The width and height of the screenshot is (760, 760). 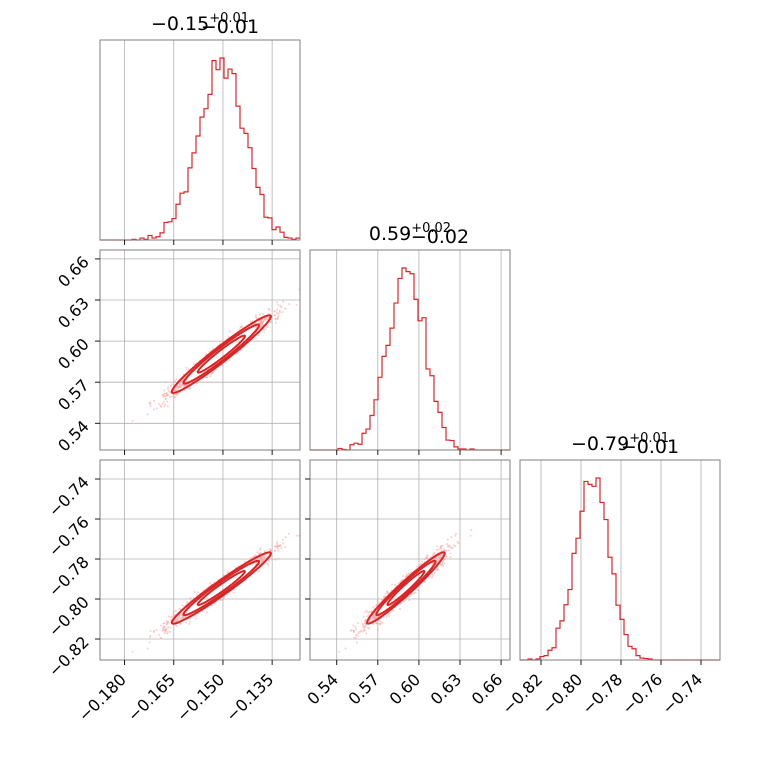 What do you see at coordinates (73, 395) in the screenshot?
I see `y-tick-label: 0.57` at bounding box center [73, 395].